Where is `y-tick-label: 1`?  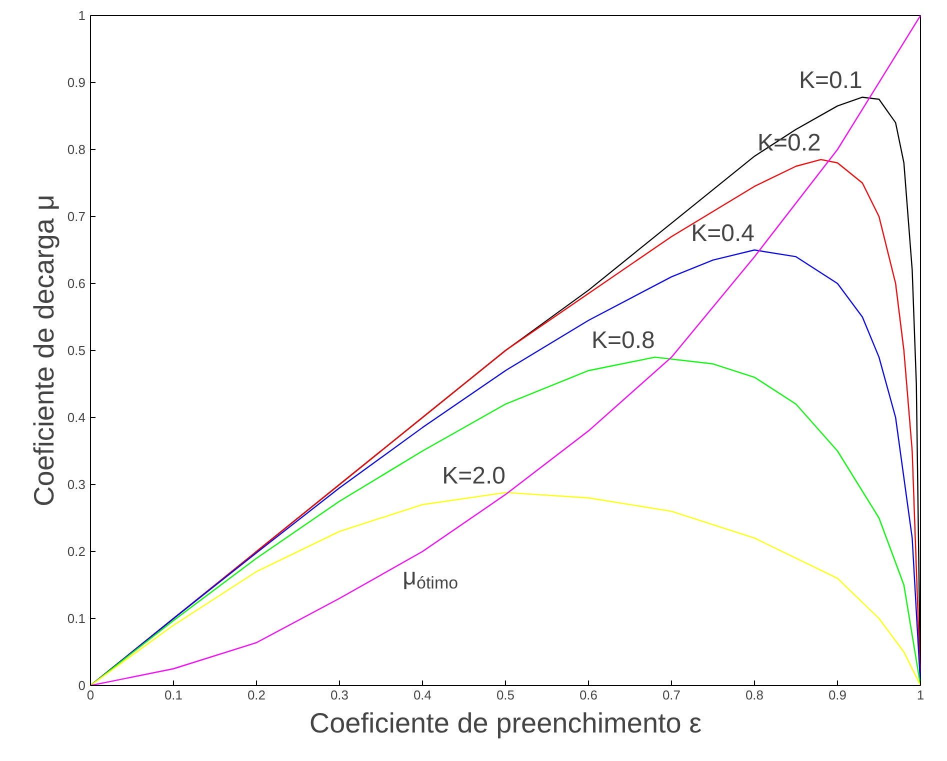 y-tick-label: 1 is located at coordinates (82, 15).